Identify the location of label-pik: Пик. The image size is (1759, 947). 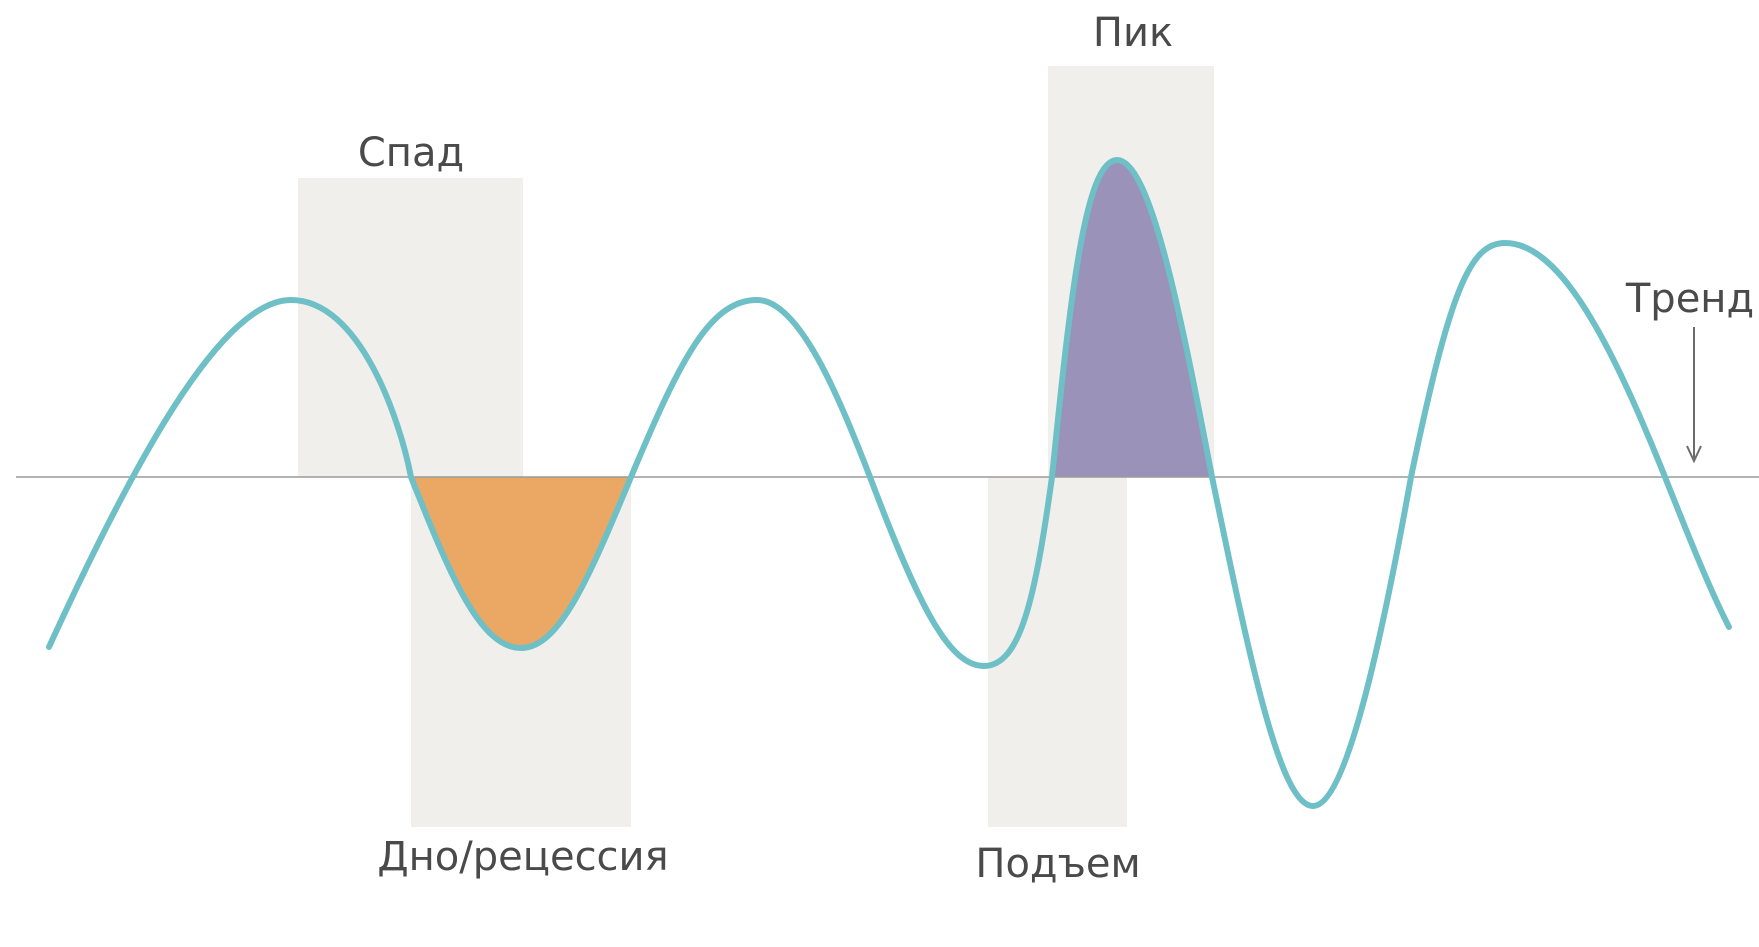
(1133, 33).